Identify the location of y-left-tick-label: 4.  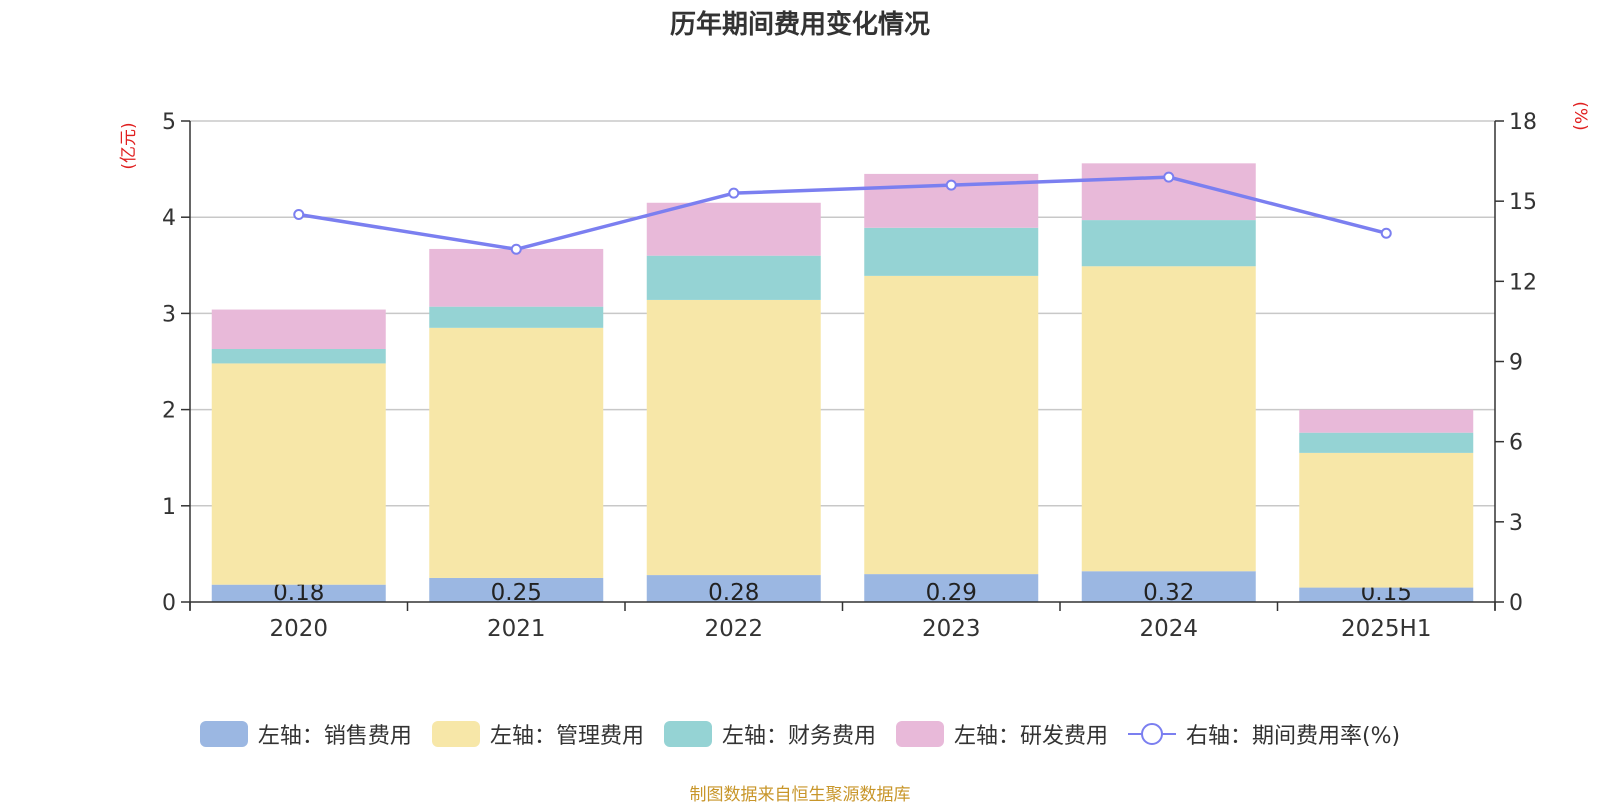
(169, 218).